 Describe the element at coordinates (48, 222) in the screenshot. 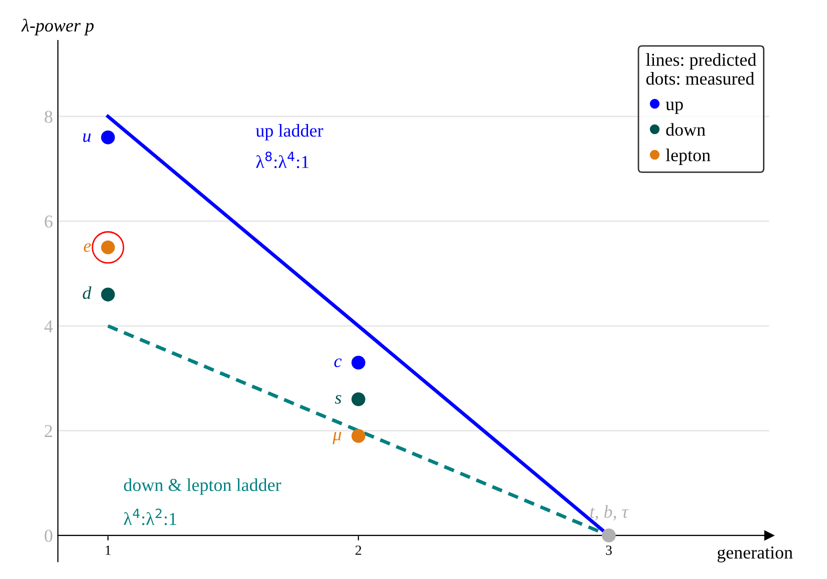

I see `y-tick-label: 6` at that location.